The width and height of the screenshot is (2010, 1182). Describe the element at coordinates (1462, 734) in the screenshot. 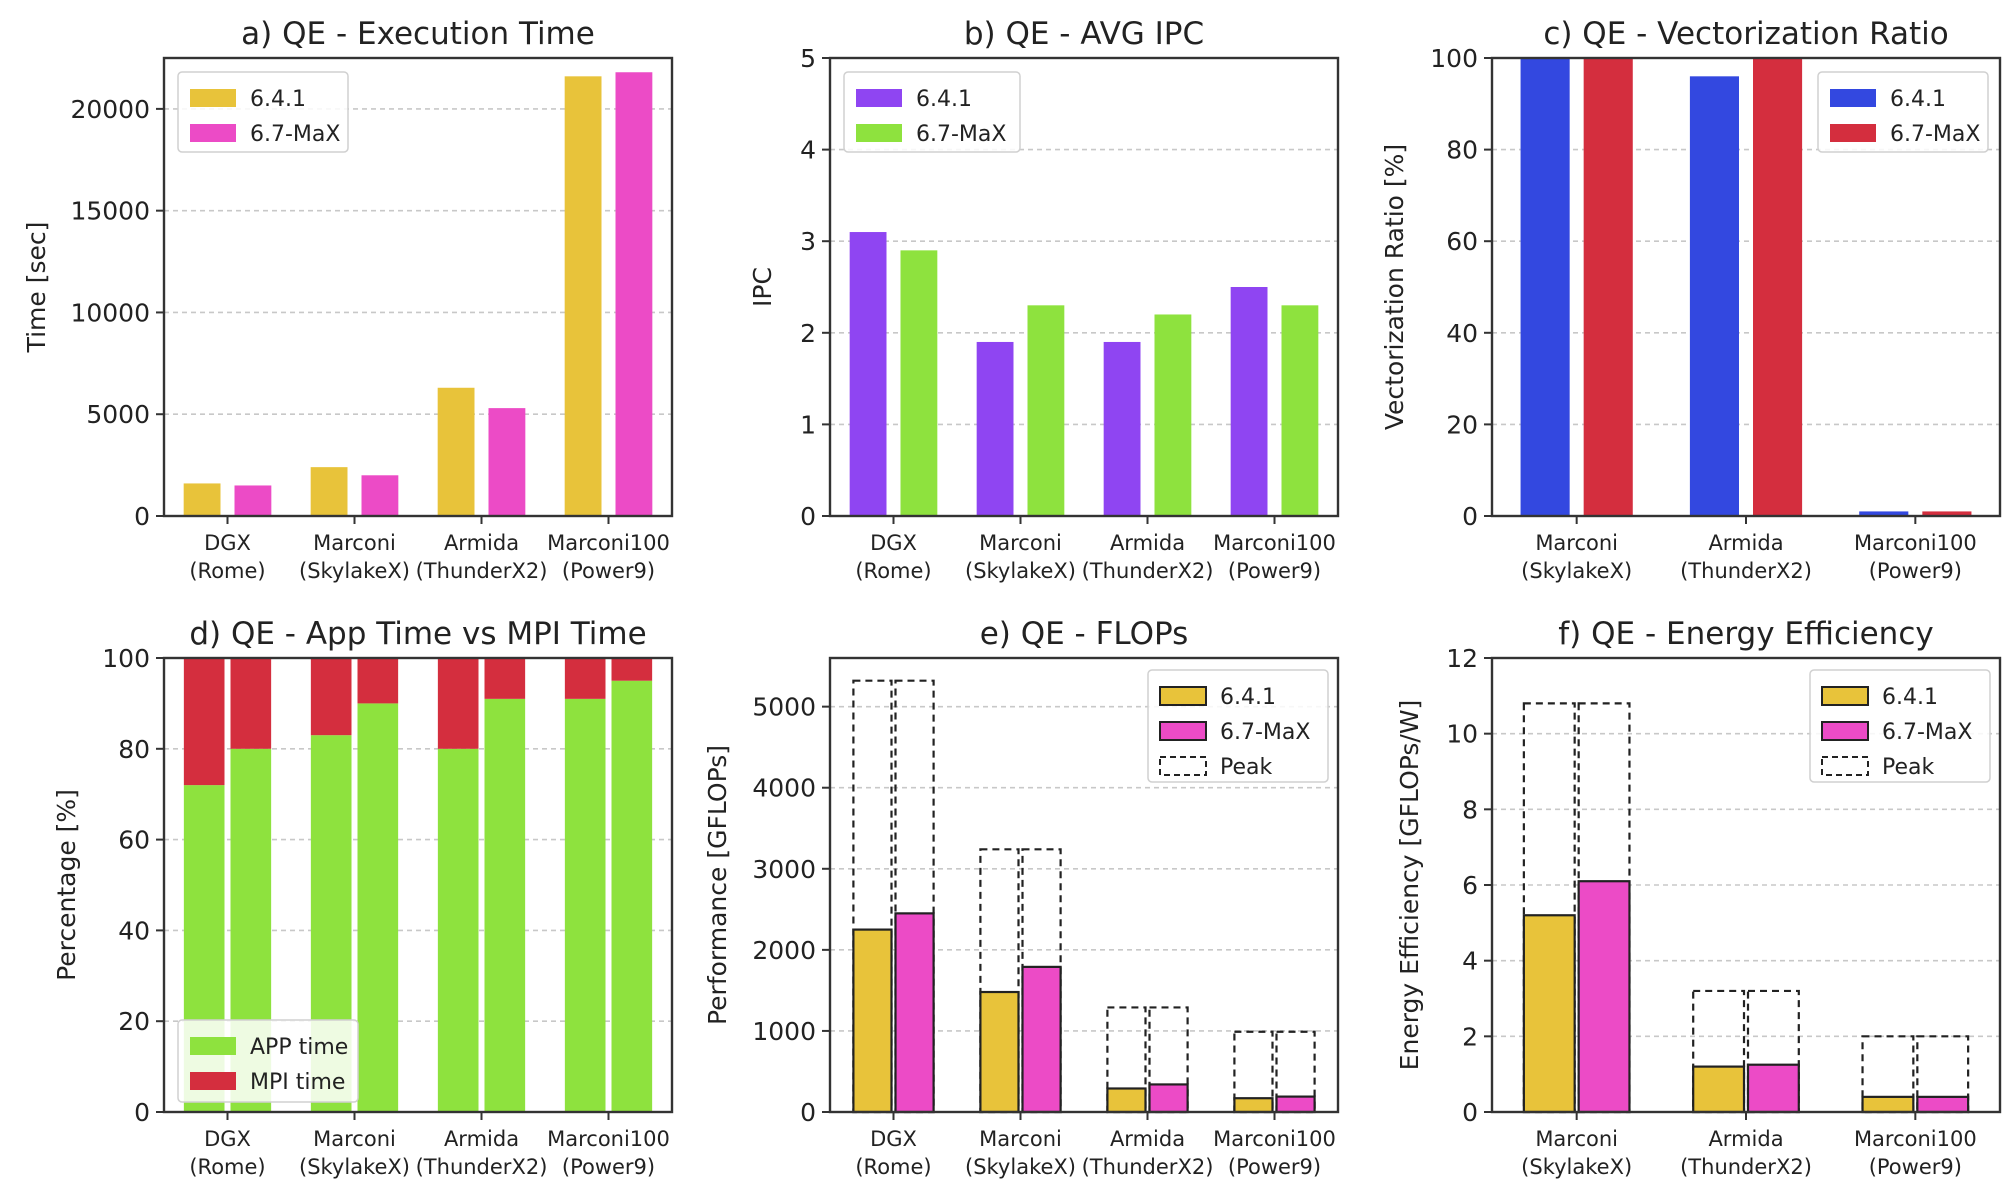

I see `y-tick-label: 10` at that location.